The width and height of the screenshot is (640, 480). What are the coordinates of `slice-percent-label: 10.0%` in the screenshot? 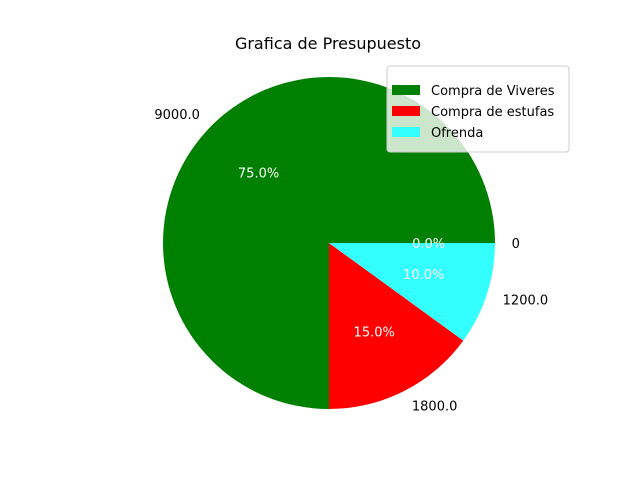 It's located at (423, 275).